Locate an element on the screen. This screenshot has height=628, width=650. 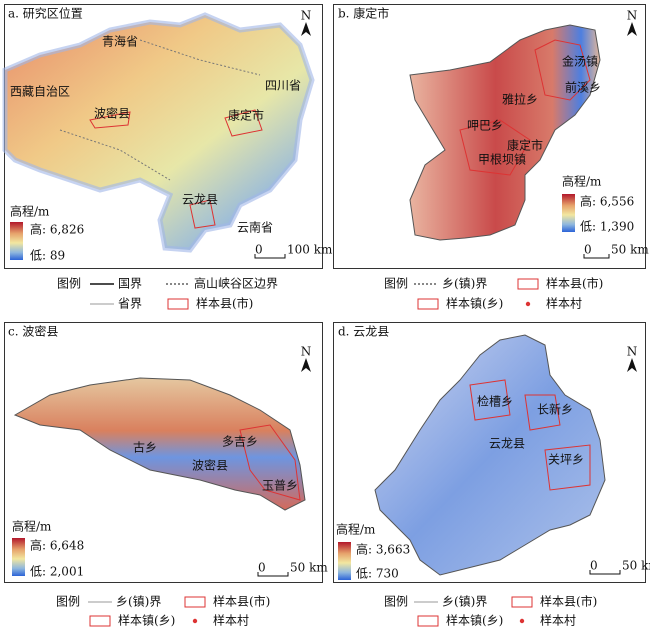
legend-item: 高山峡谷区边界 is located at coordinates (236, 283).